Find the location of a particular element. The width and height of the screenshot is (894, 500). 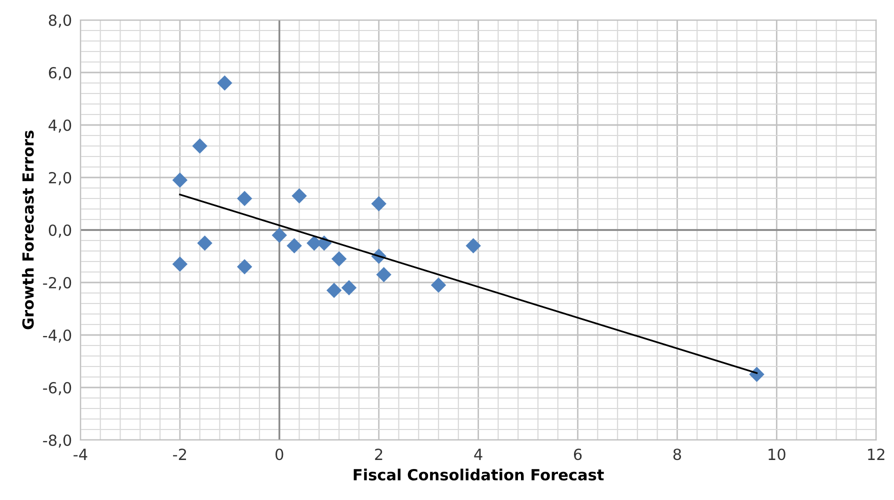

x-tick-label: -4 is located at coordinates (81, 454).